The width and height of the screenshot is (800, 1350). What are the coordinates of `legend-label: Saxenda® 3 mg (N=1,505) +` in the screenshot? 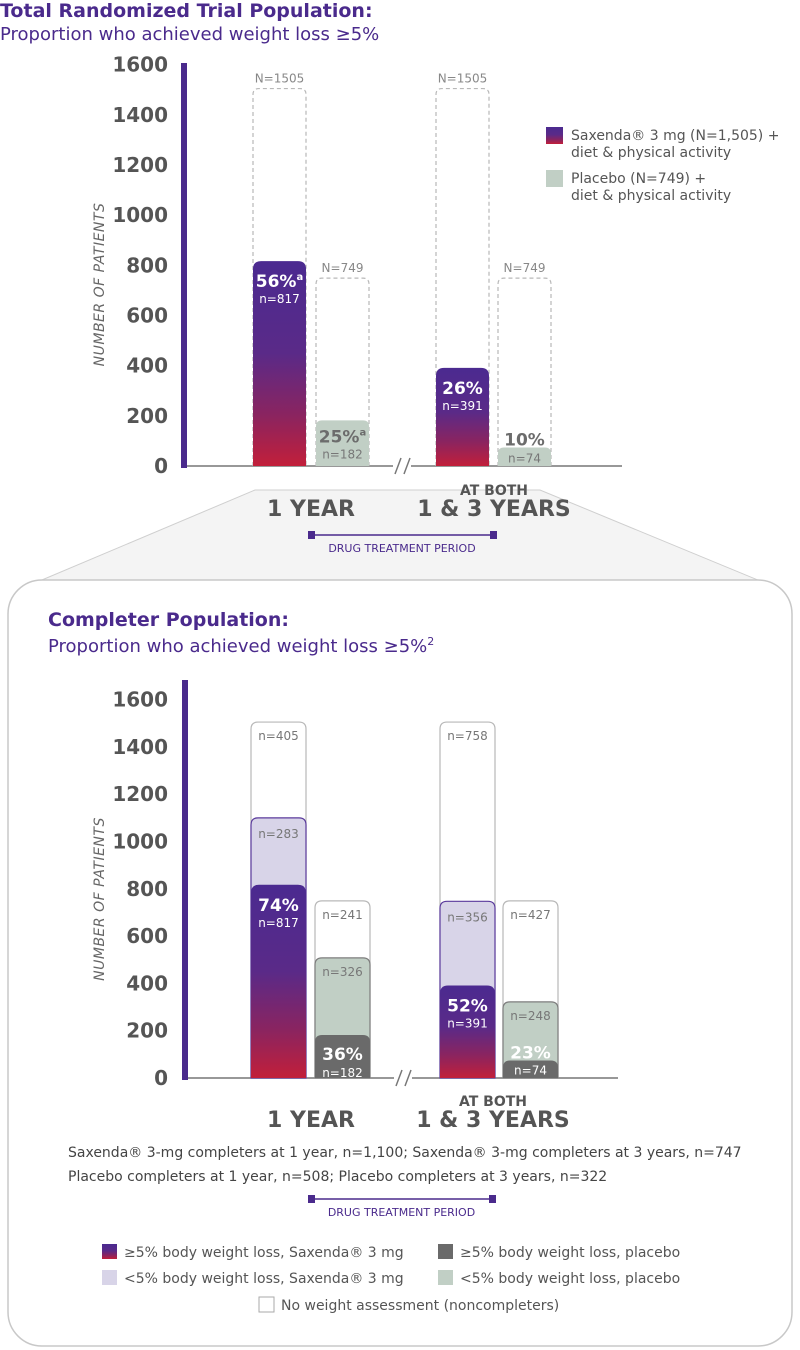 It's located at (675, 136).